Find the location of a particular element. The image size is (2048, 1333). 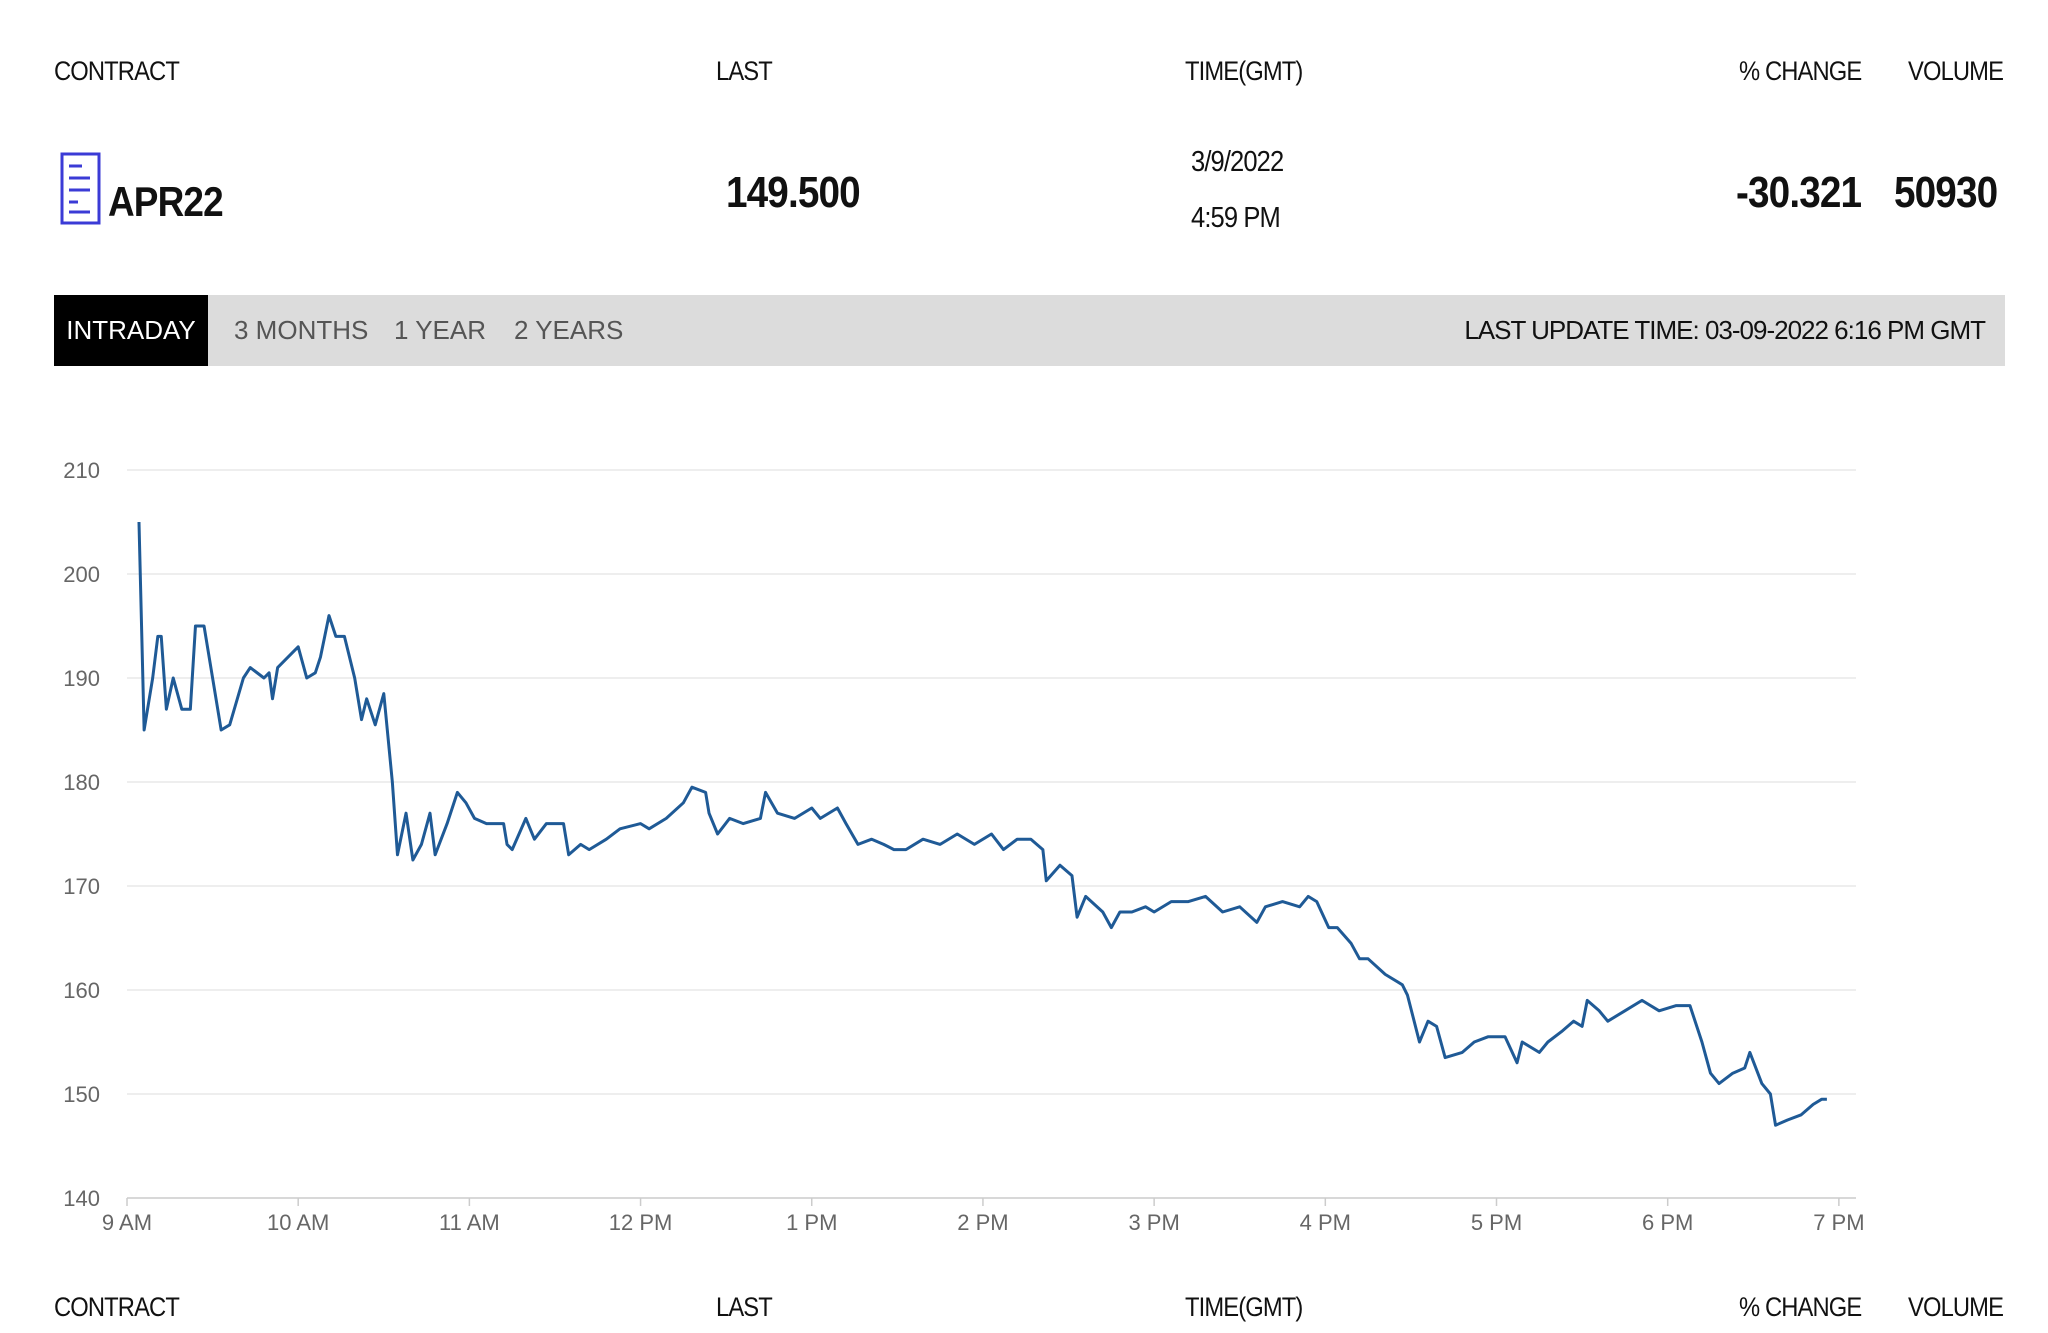

trade-time: 4:59 PM is located at coordinates (1236, 218).